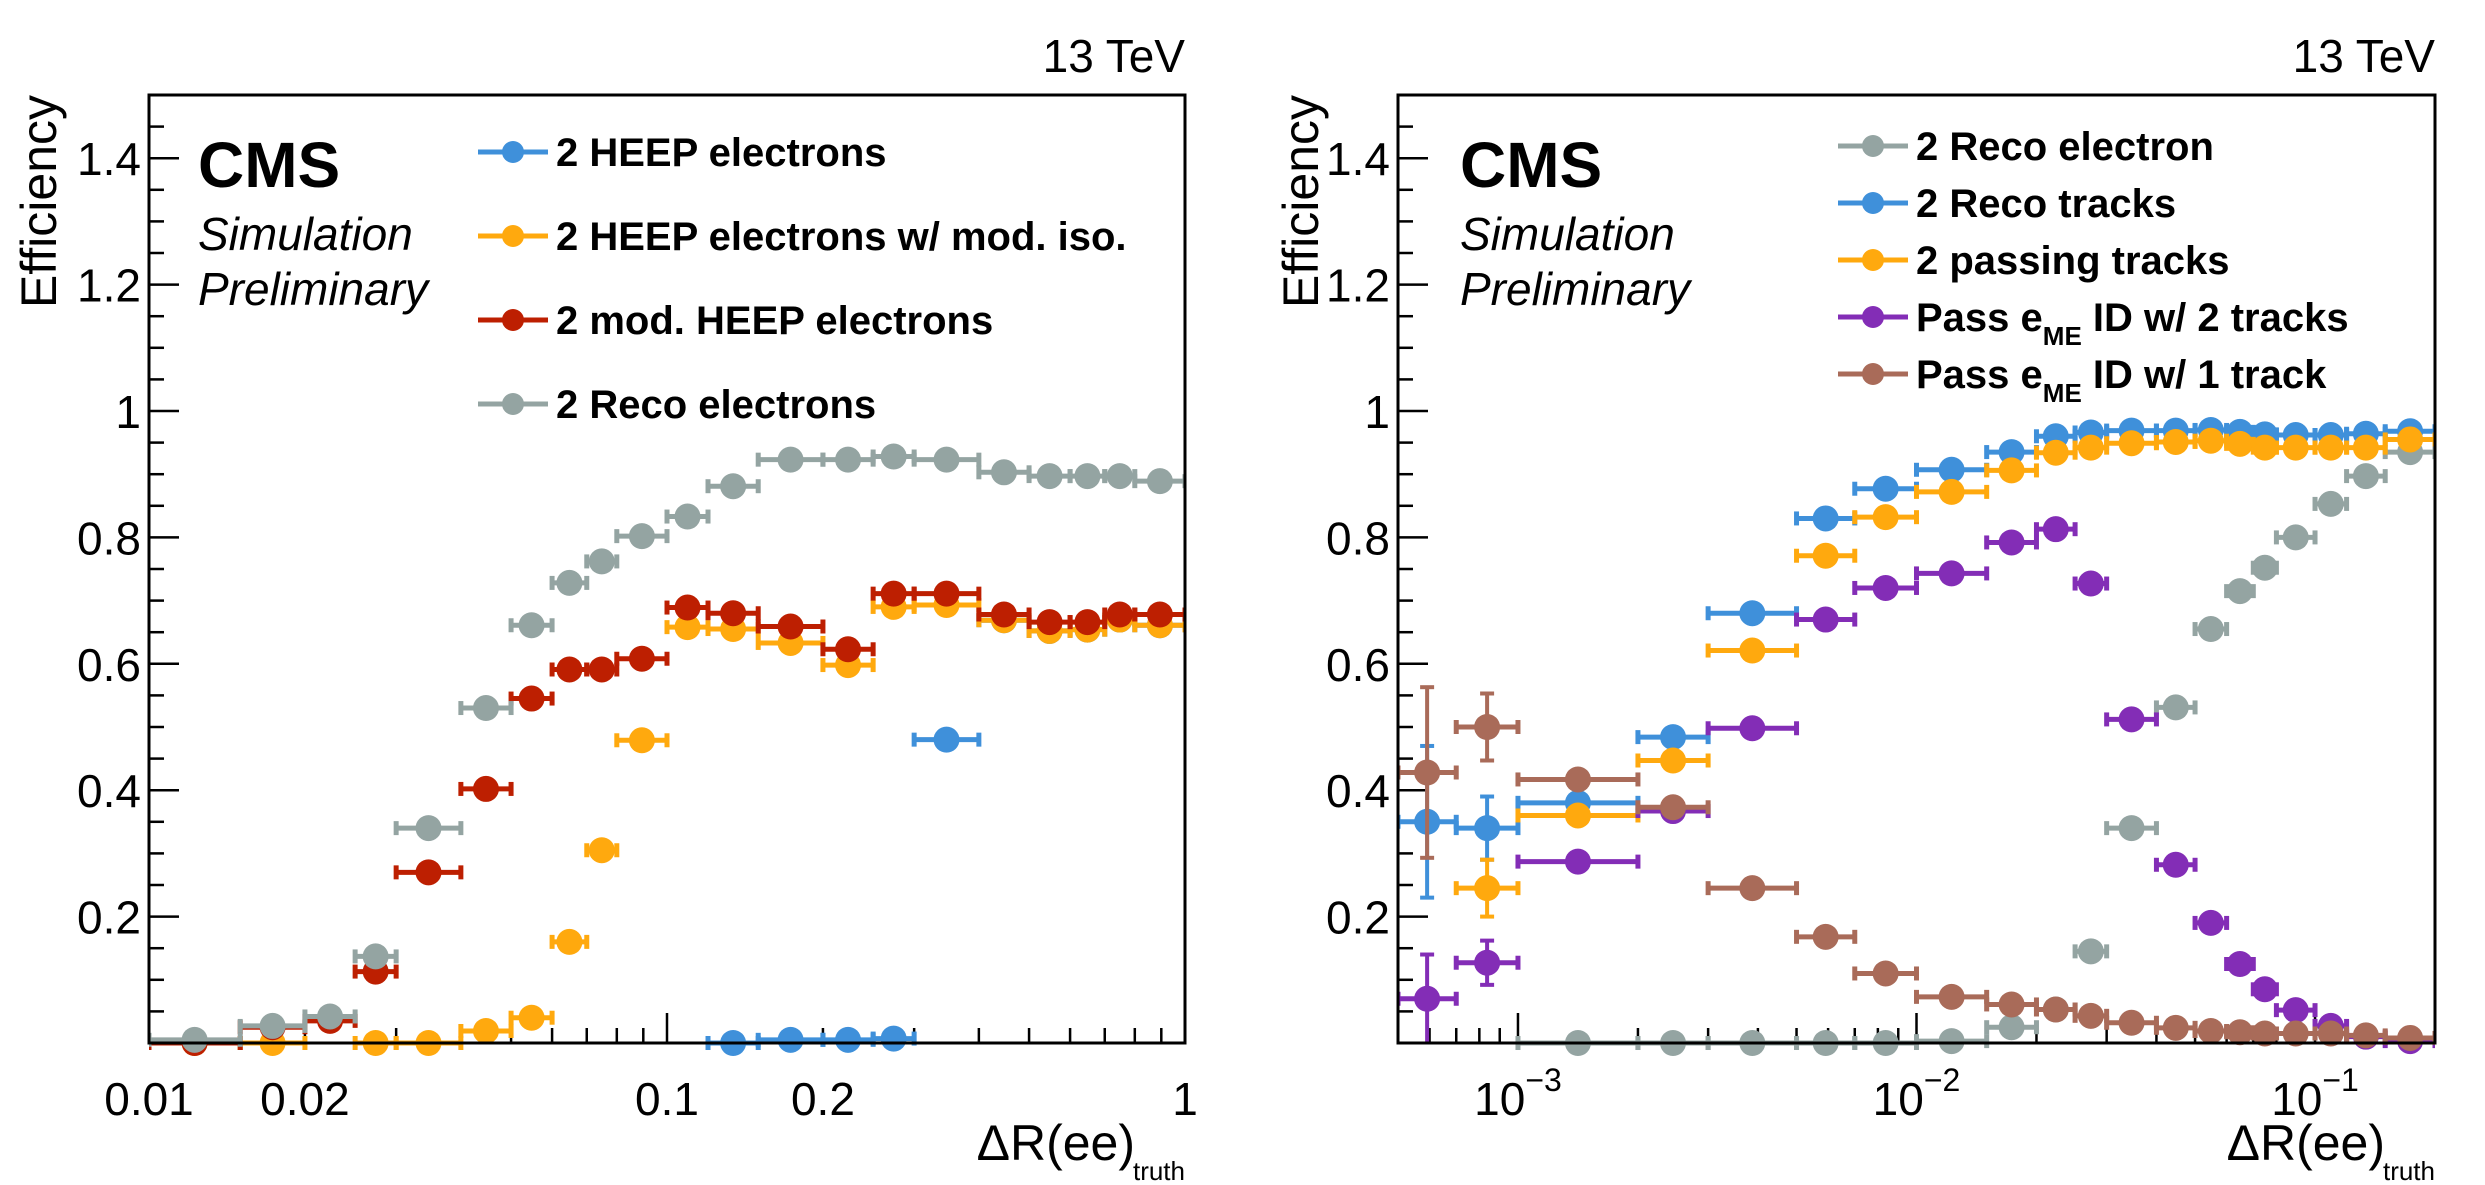 Image resolution: width=2485 pixels, height=1185 pixels. I want to click on legend-entry: 2 HEEP electrons w/ mod. iso., so click(802, 237).